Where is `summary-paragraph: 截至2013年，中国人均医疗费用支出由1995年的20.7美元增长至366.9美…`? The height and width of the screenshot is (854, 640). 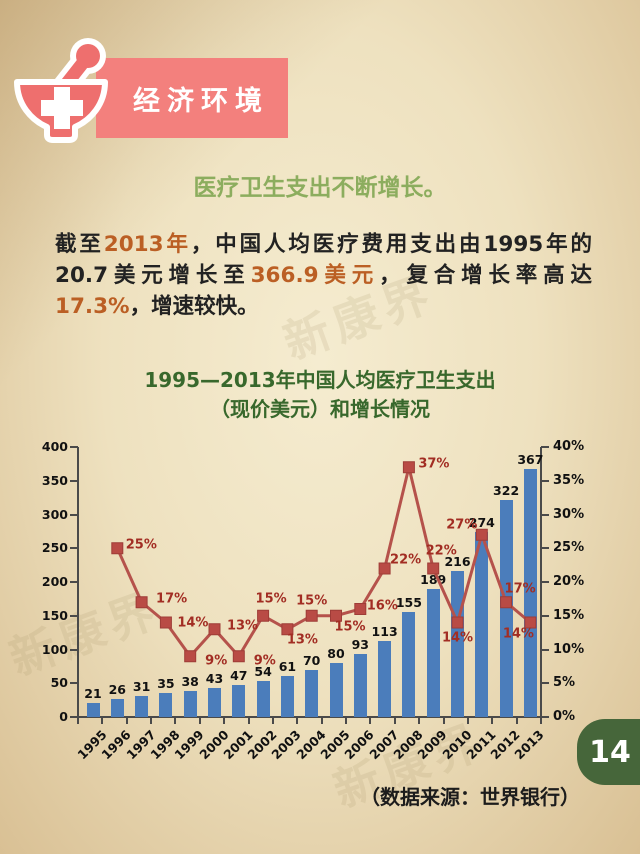
summary-paragraph: 截至2013年，中国人均医疗费用支出由1995年的20.7美元增长至366.9美… is located at coordinates (323, 275).